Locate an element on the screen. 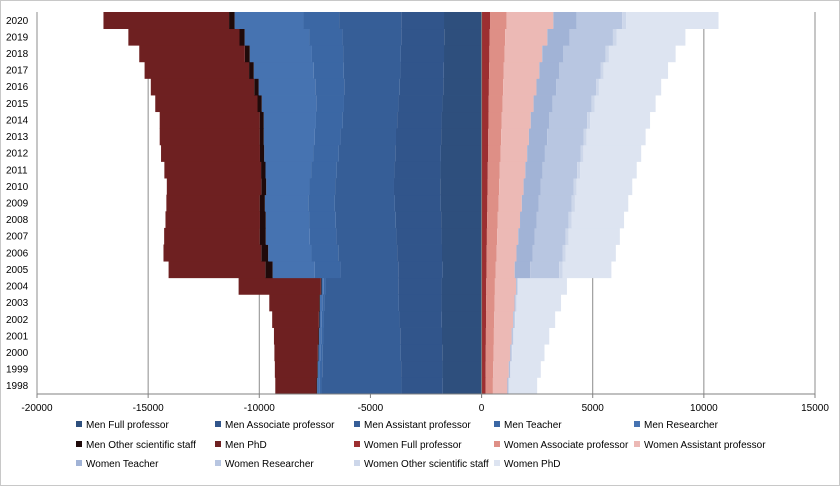 This screenshot has height=486, width=840. y-tick-label: 2017 is located at coordinates (17, 71).